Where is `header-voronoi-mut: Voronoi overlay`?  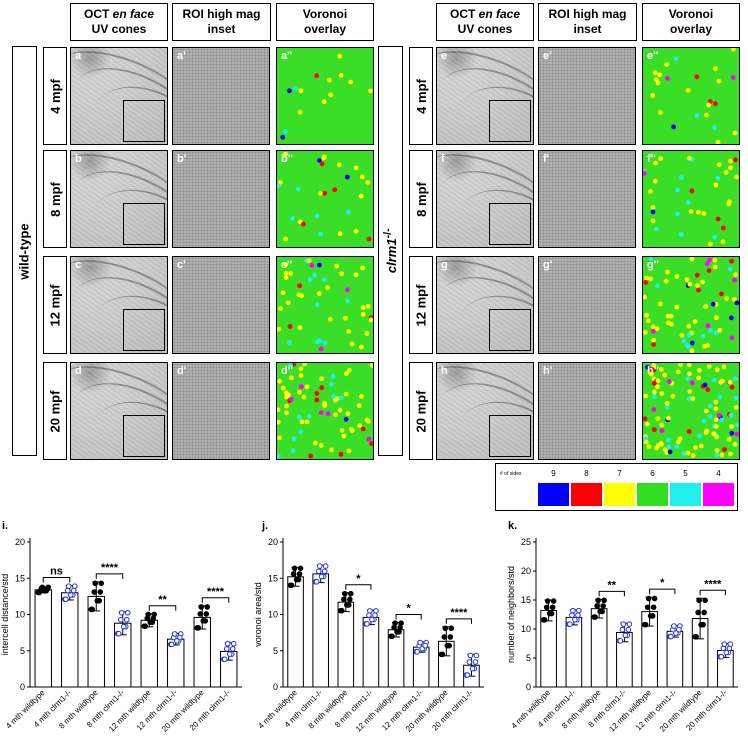 header-voronoi-mut: Voronoi overlay is located at coordinates (691, 22).